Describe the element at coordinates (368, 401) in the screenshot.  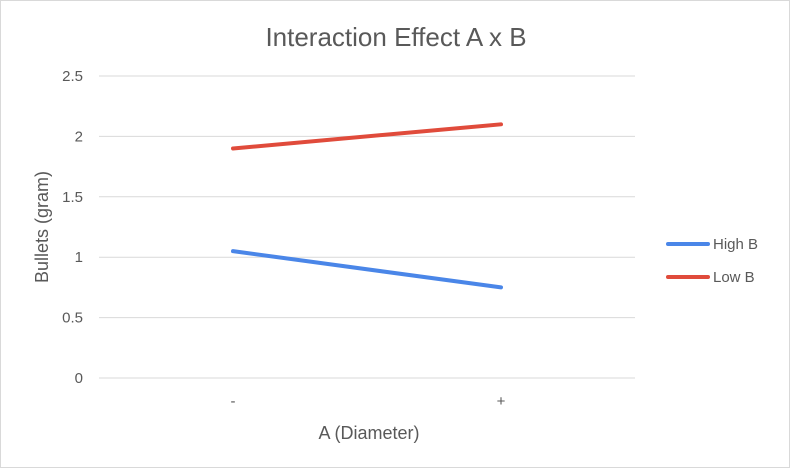
I see `x-axis-ticks: - +` at that location.